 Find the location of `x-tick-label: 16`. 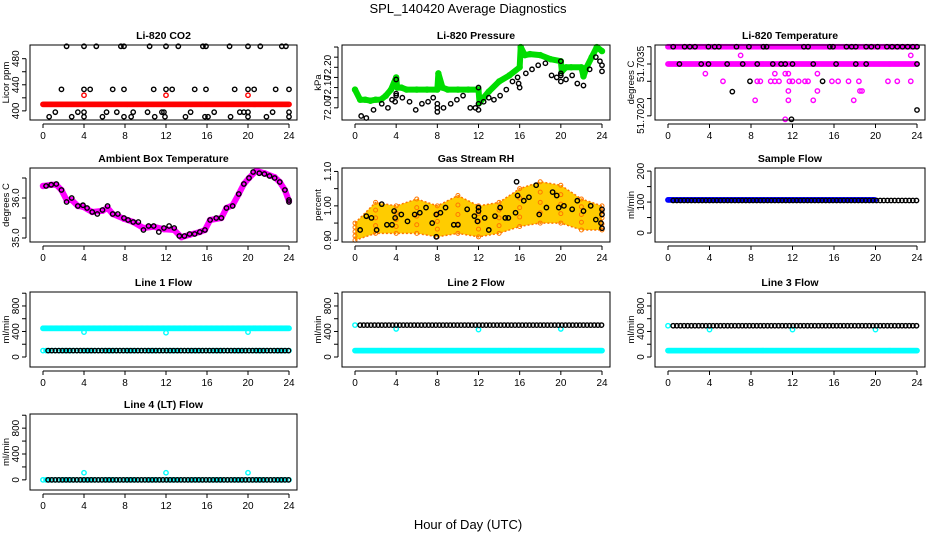

x-tick-label: 16 is located at coordinates (834, 383).